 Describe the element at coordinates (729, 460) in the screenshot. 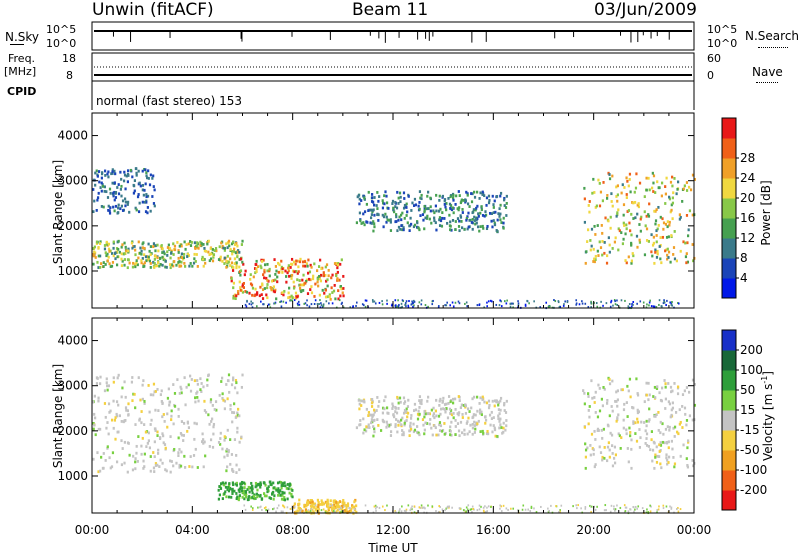

I see `colorbar-segment` at that location.